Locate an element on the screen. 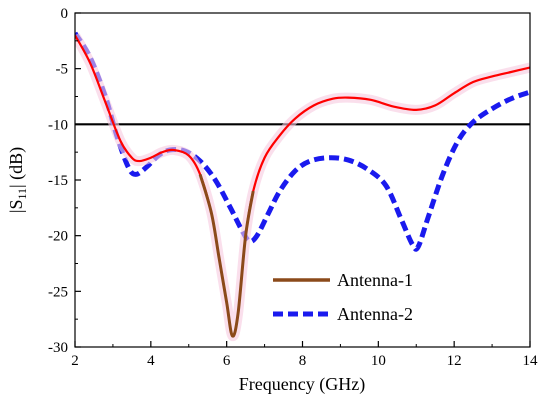 The width and height of the screenshot is (550, 402). x-tick-label: 14 is located at coordinates (531, 361).